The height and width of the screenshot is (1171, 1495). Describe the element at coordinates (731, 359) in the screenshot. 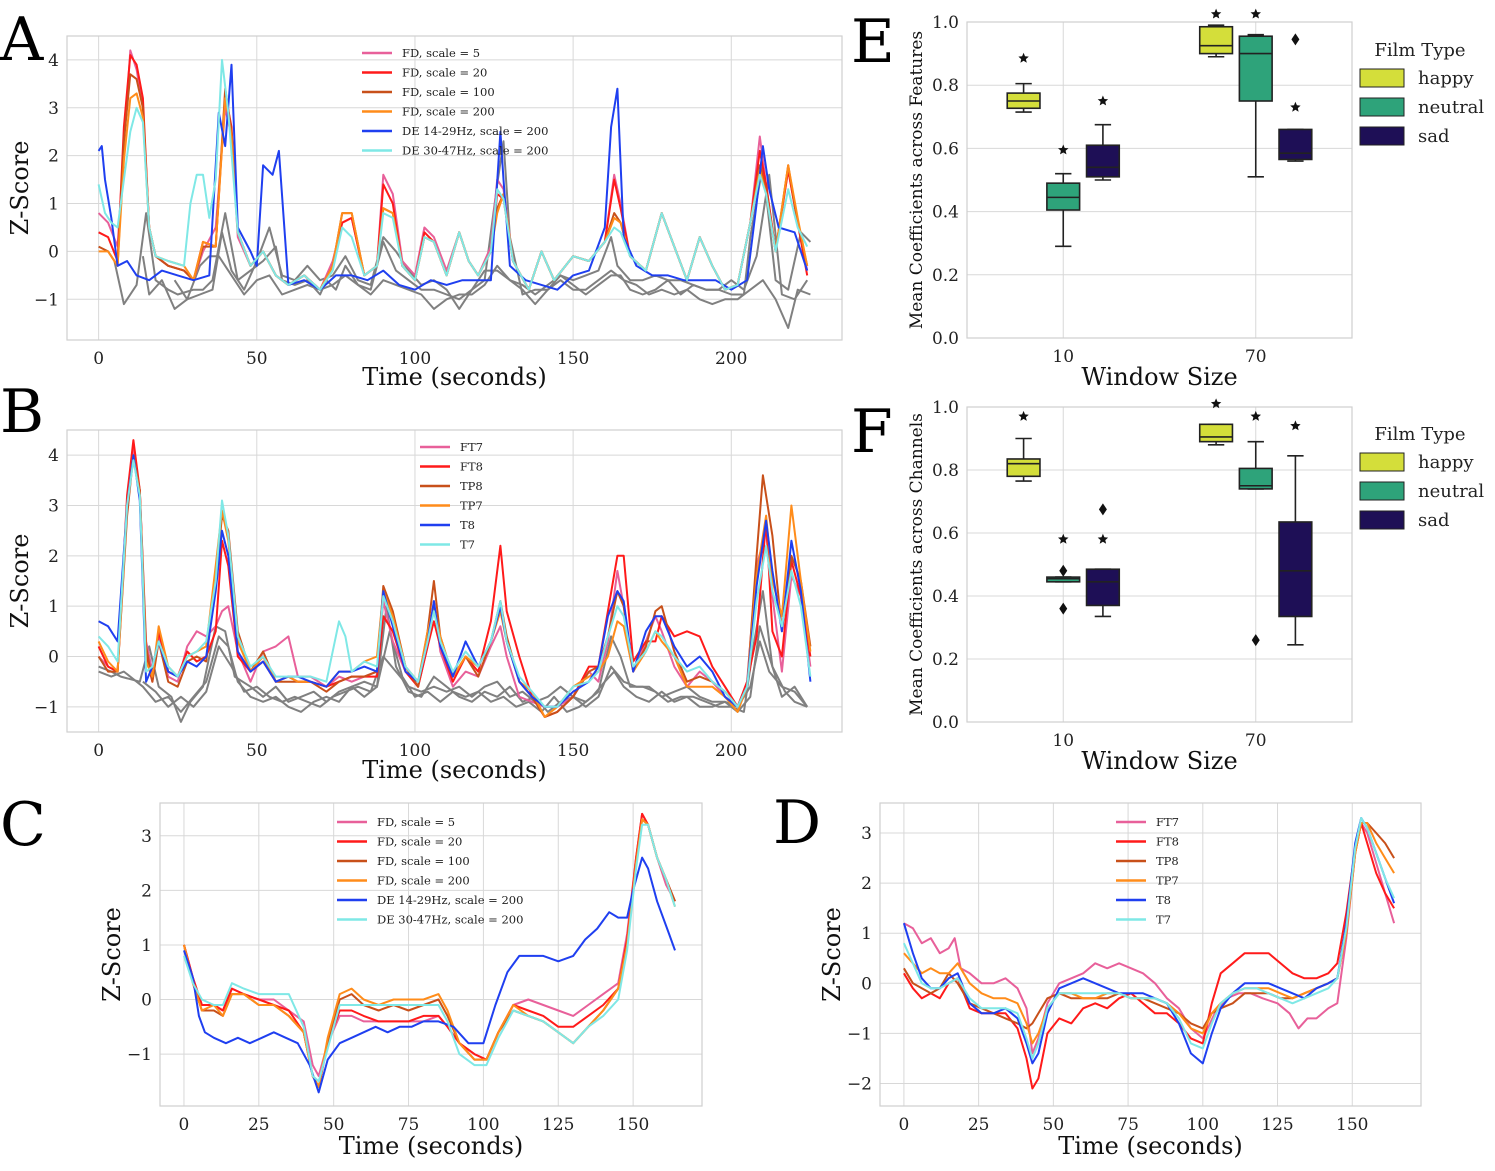

I see `x-tick-label: 200` at that location.